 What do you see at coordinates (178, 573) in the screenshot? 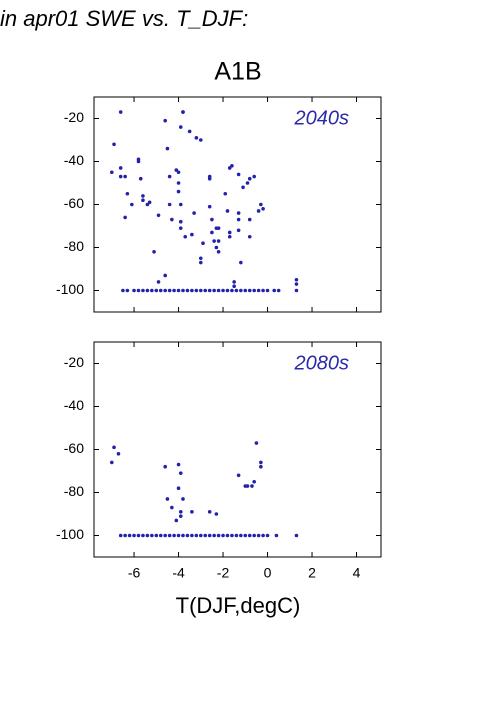
I see `x-tick-label: -4` at bounding box center [178, 573].